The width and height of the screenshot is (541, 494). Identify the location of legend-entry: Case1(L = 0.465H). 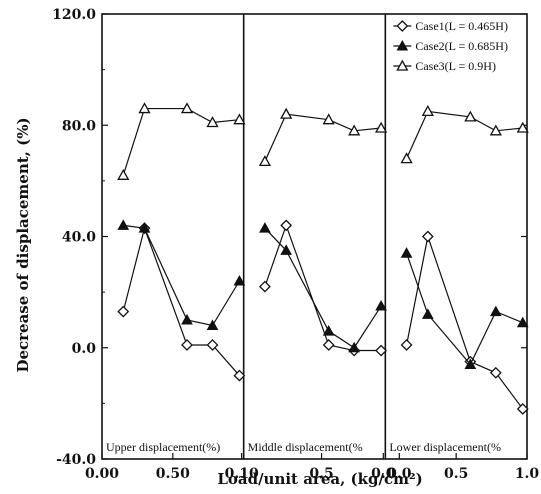
(450, 26).